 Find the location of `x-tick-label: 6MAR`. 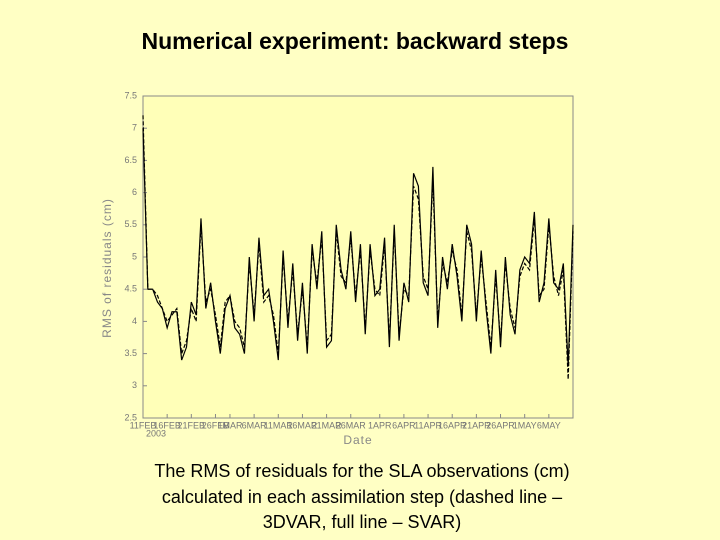

x-tick-label: 6MAR is located at coordinates (255, 425).